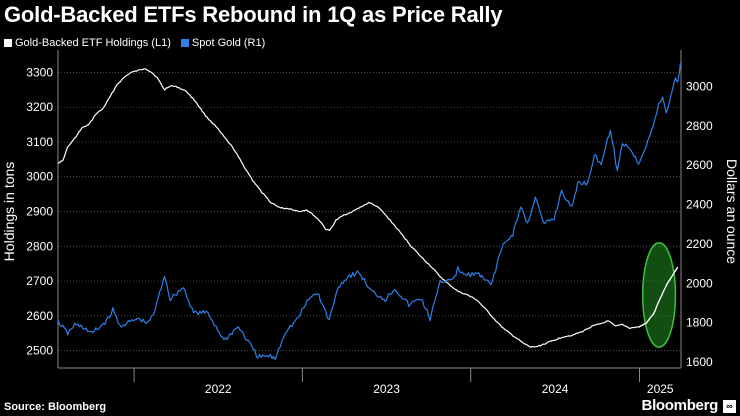 This screenshot has width=740, height=416. Describe the element at coordinates (729, 406) in the screenshot. I see `bloomberg-icon: ∞` at that location.